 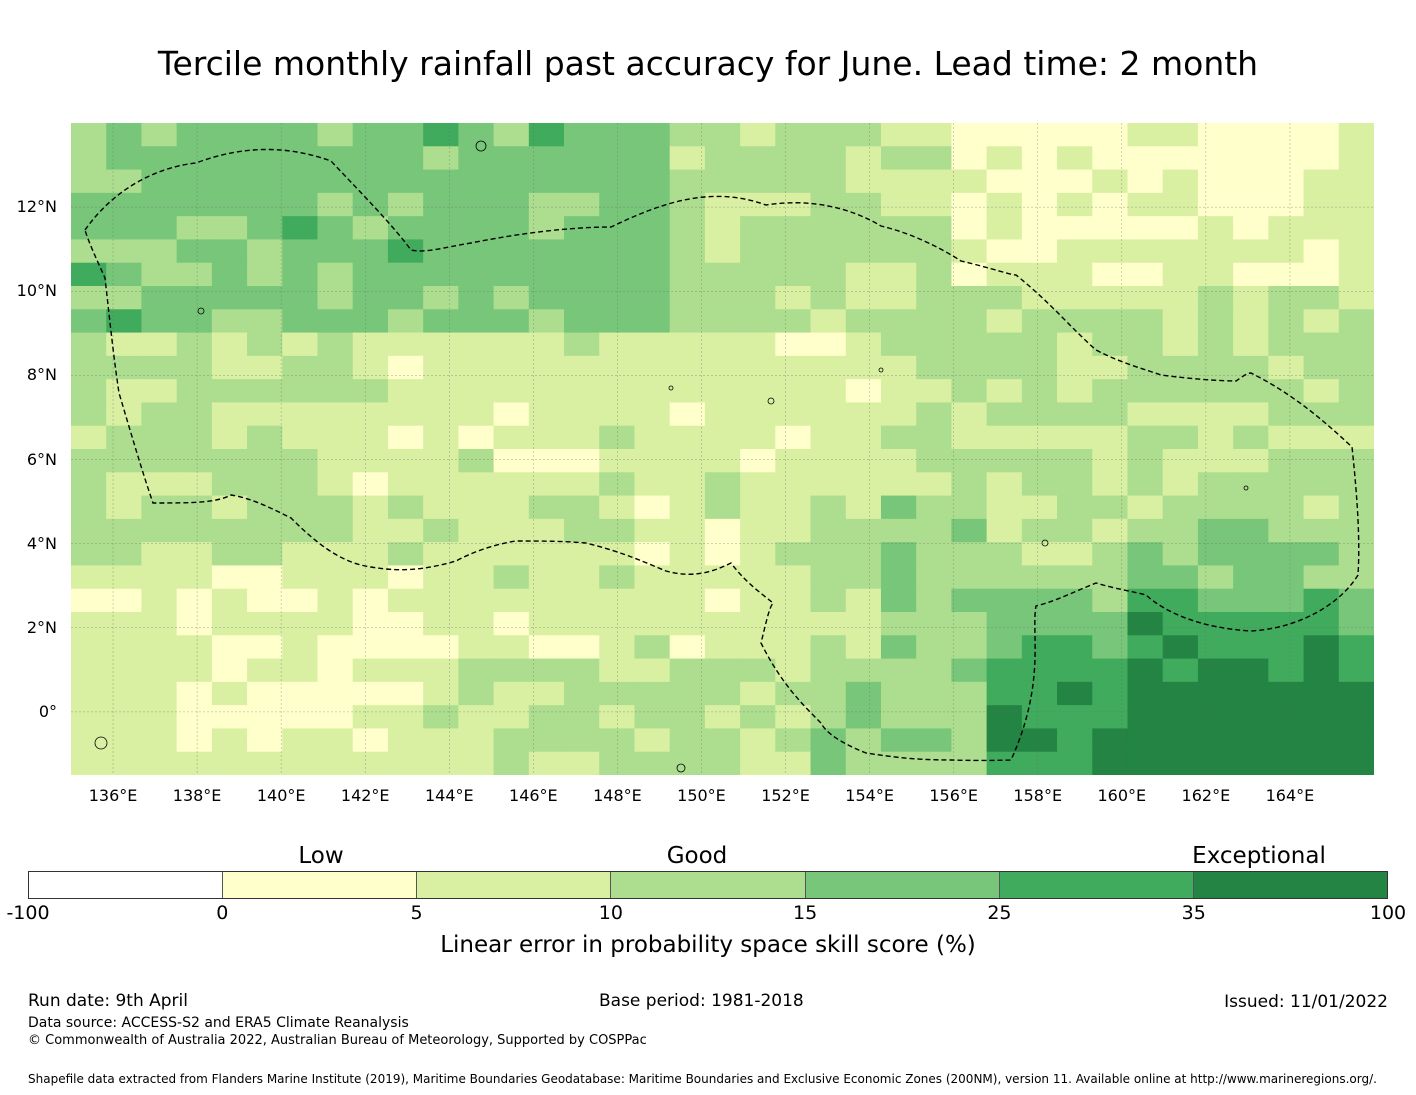 I want to click on latitude-label: 6°N, so click(x=41, y=459).